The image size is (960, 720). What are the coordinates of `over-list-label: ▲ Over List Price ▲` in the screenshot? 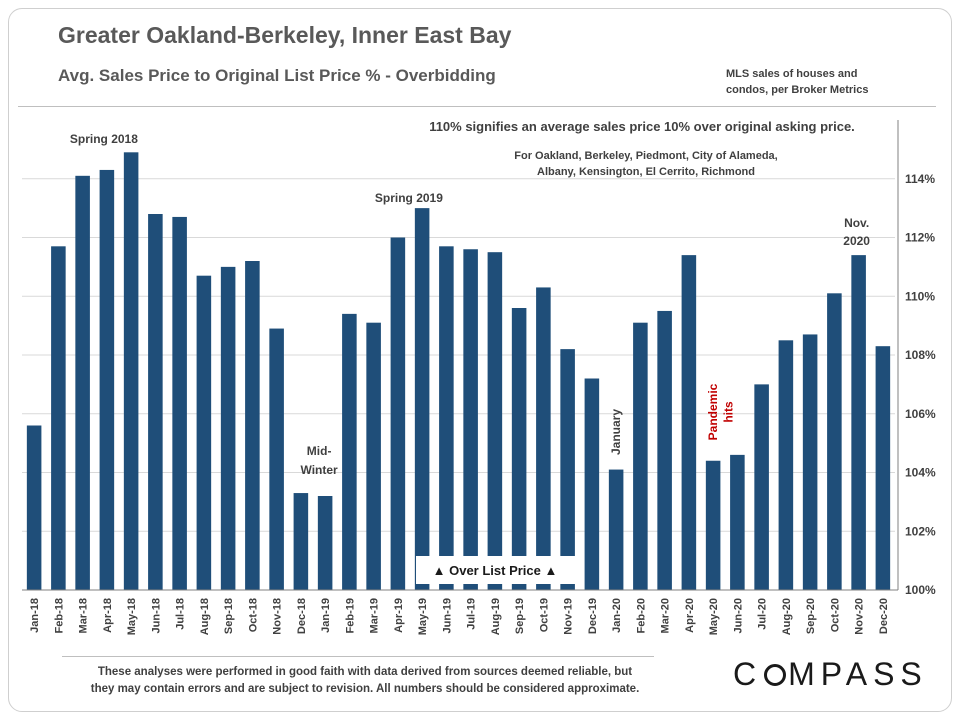 It's located at (495, 570).